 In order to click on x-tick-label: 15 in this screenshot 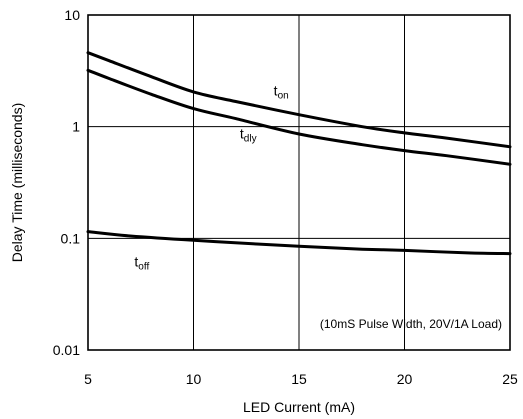, I will do `click(299, 379)`.